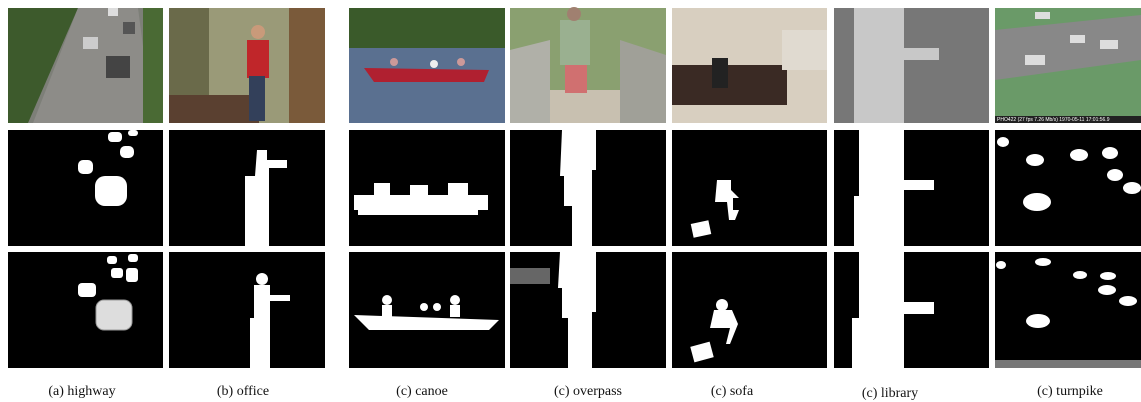  I want to click on caption: (c) sofa, so click(732, 391).